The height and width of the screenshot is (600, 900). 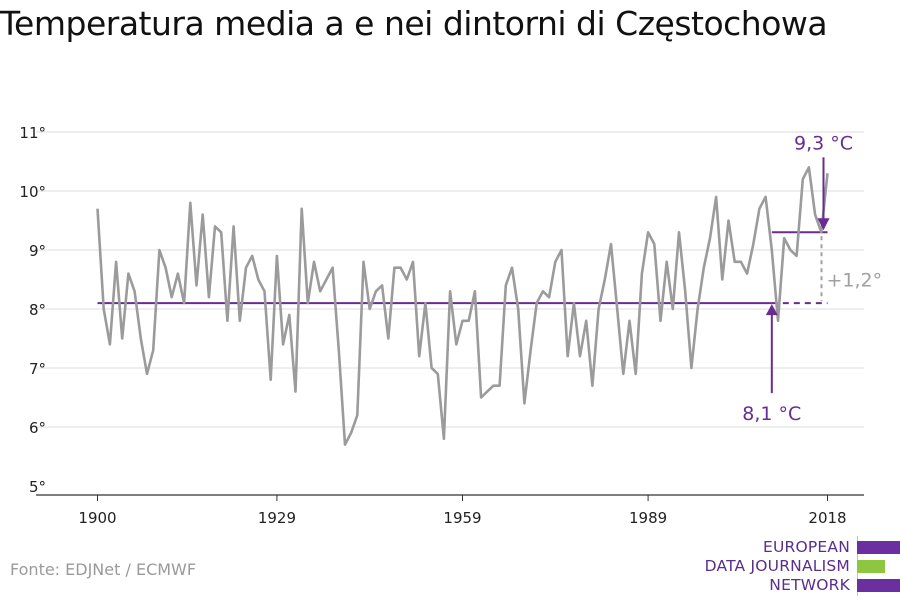 I want to click on edjnet-logo: EUROPEAN DATA JOURNALISM NETWORK, so click(x=800, y=566).